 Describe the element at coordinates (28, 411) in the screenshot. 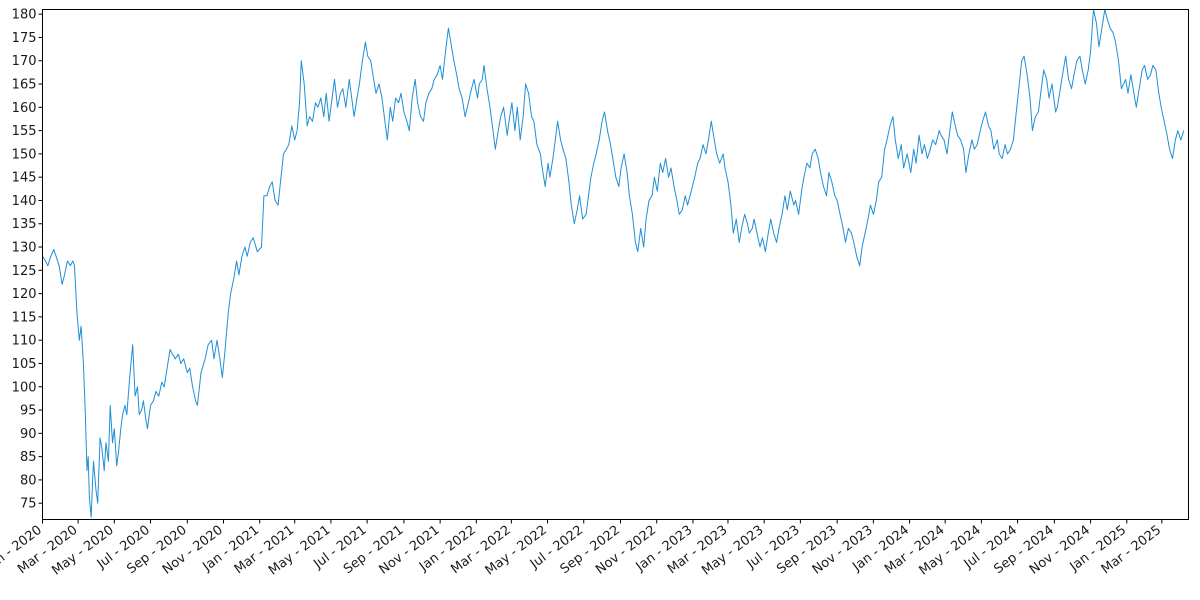

I see `y-tick-label: 95` at that location.